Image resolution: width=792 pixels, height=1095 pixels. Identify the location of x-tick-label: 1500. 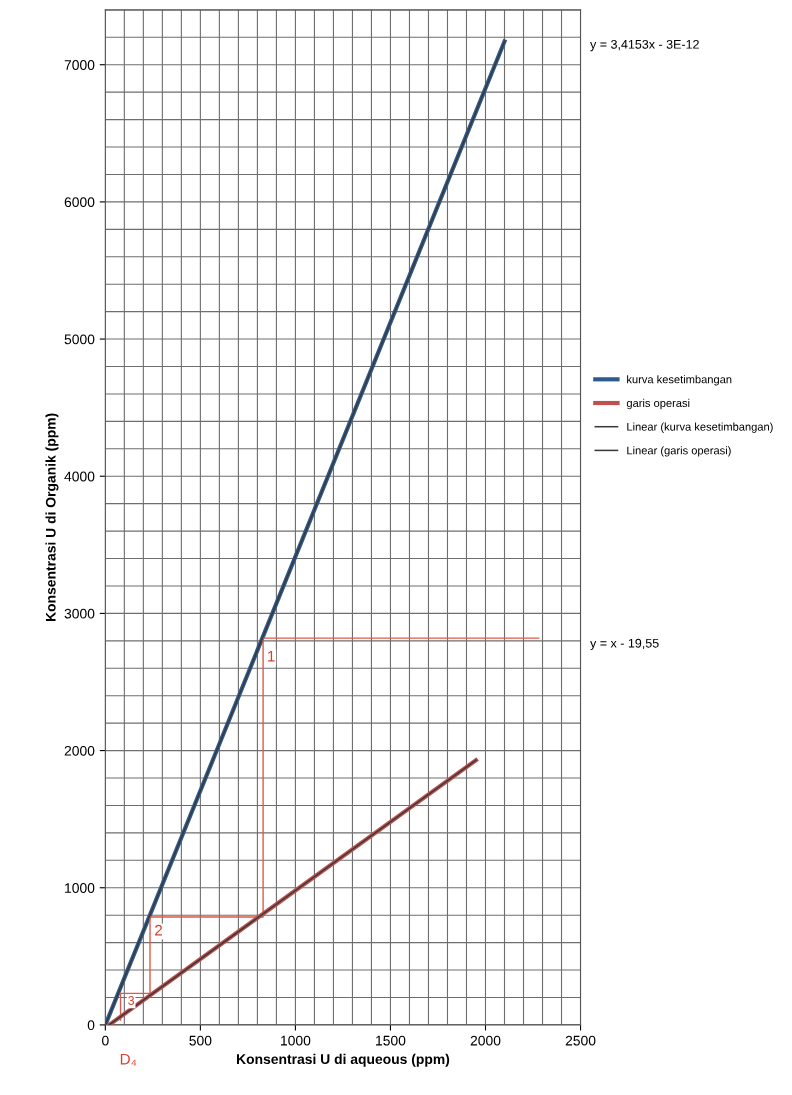
(391, 1040).